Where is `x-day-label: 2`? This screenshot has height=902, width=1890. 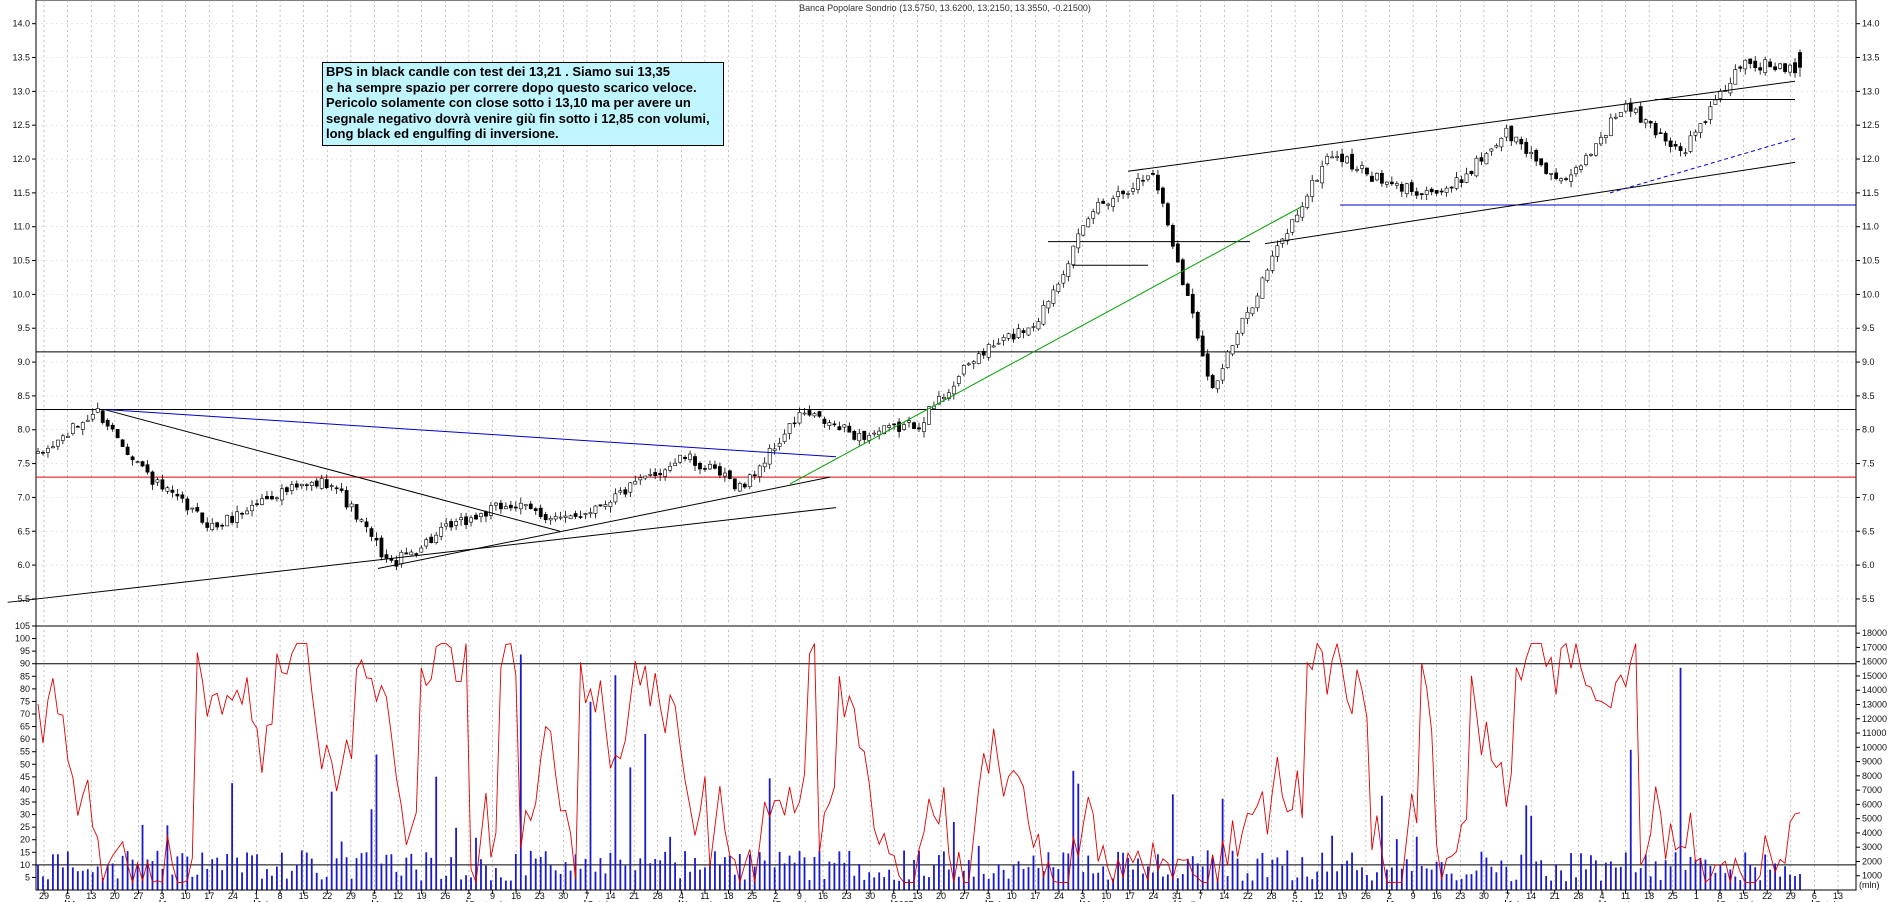
x-day-label: 2 is located at coordinates (775, 896).